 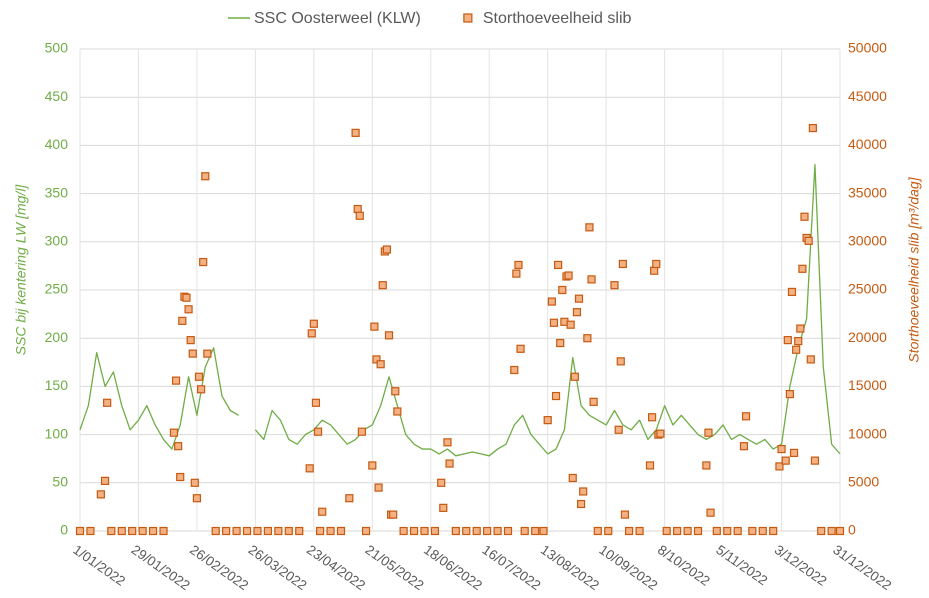 I want to click on legend-label: Storthoeveelheid slib, so click(x=557, y=18).